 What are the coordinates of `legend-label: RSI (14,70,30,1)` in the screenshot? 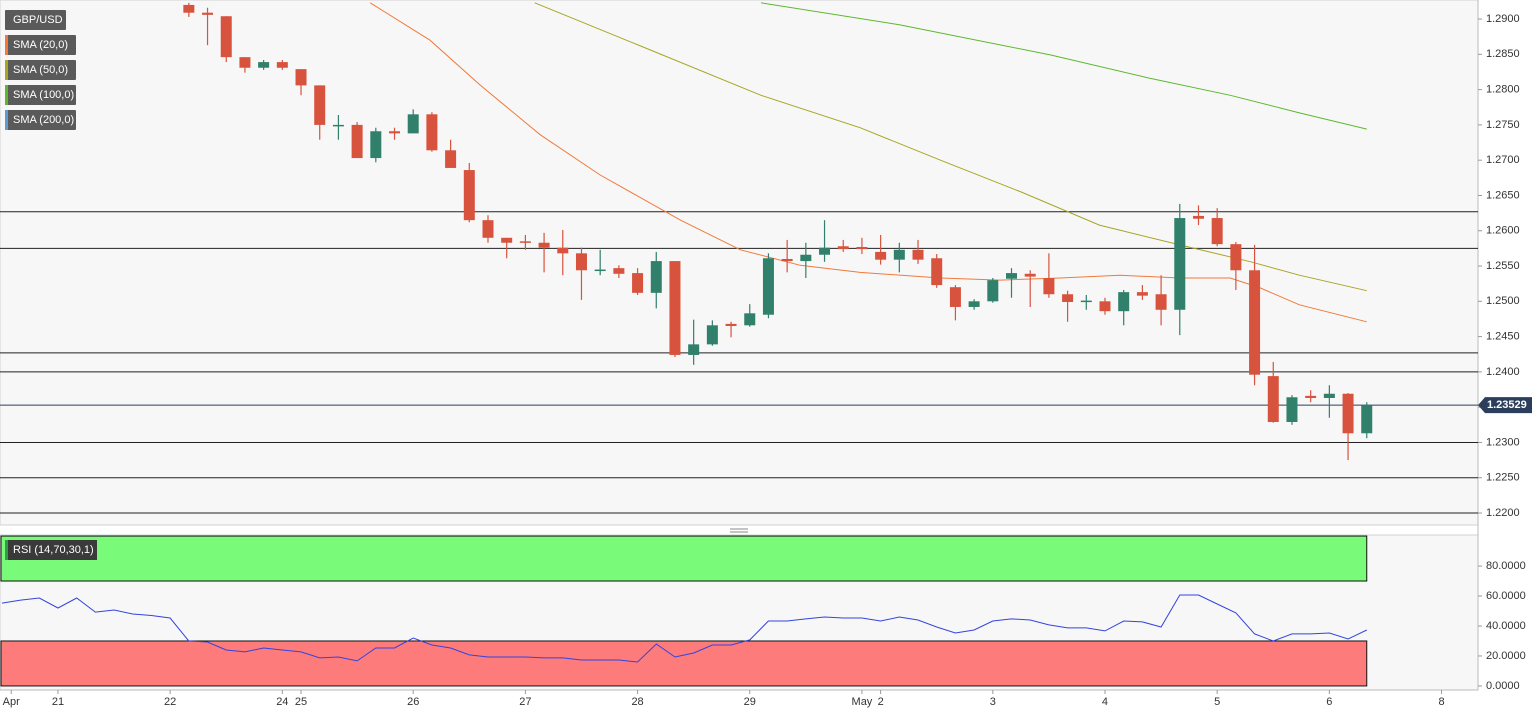 It's located at (53, 550).